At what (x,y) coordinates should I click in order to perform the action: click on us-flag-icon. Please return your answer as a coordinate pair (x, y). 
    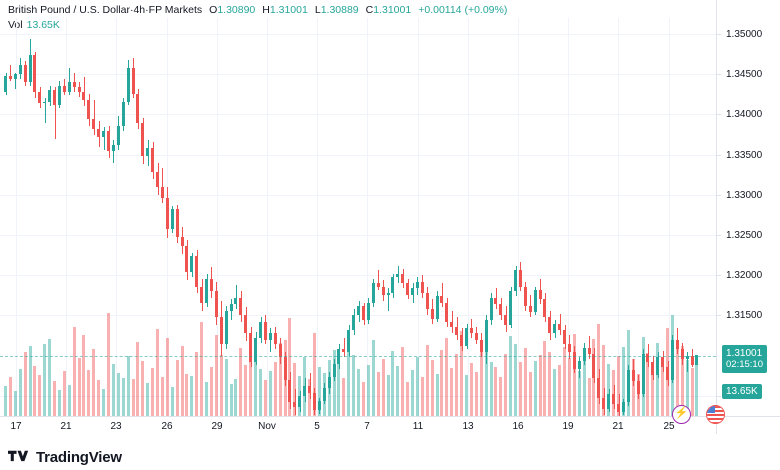
    Looking at the image, I should click on (715, 414).